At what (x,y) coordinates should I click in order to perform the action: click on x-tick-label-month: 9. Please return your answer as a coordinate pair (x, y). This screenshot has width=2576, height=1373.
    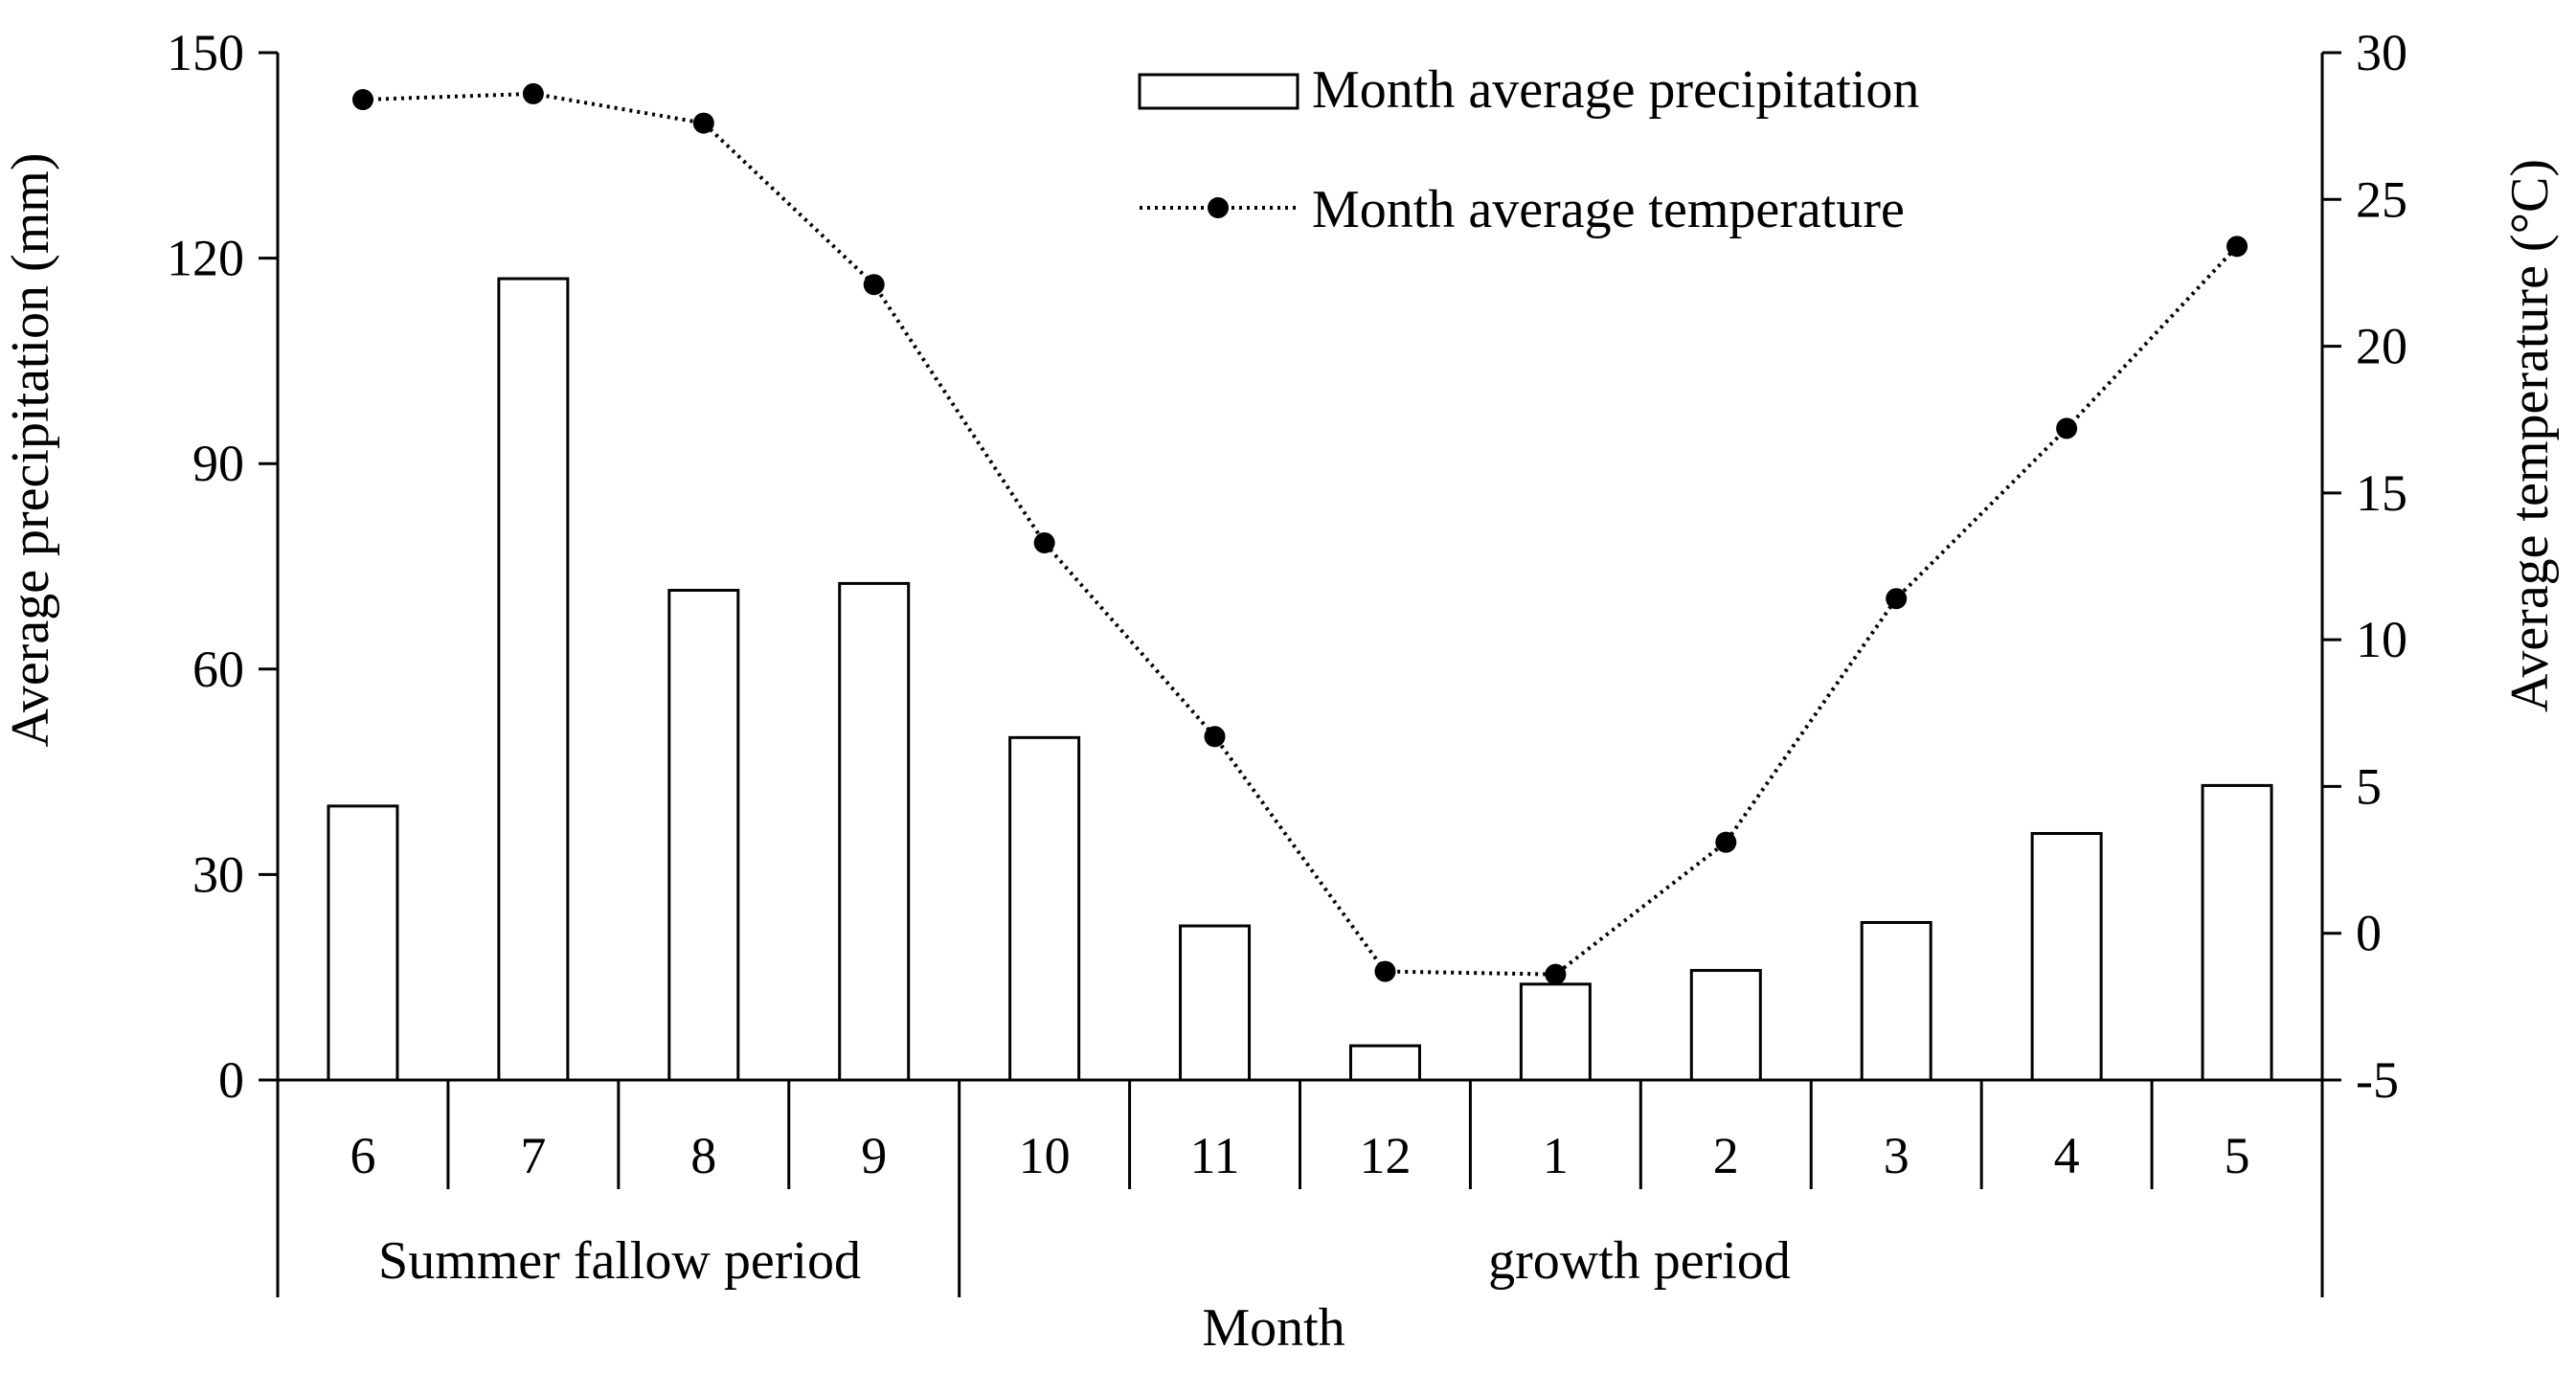
    Looking at the image, I should click on (874, 1156).